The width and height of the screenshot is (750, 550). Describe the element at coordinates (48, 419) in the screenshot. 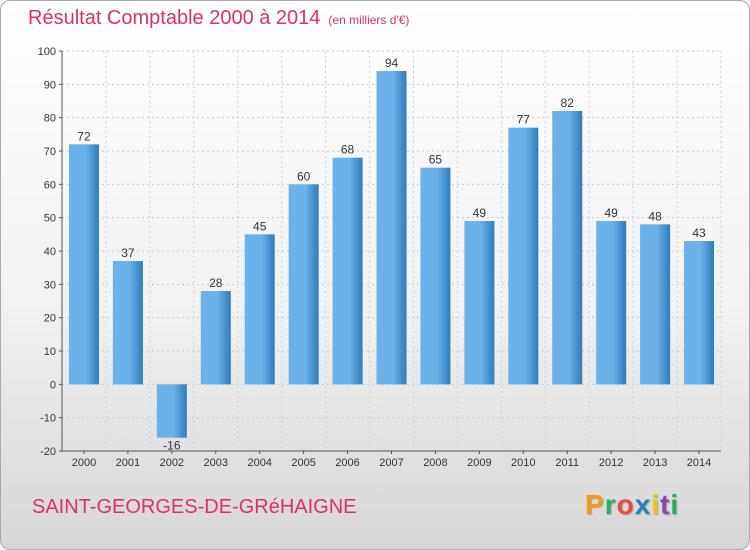

I see `y-tick-label: -10` at that location.